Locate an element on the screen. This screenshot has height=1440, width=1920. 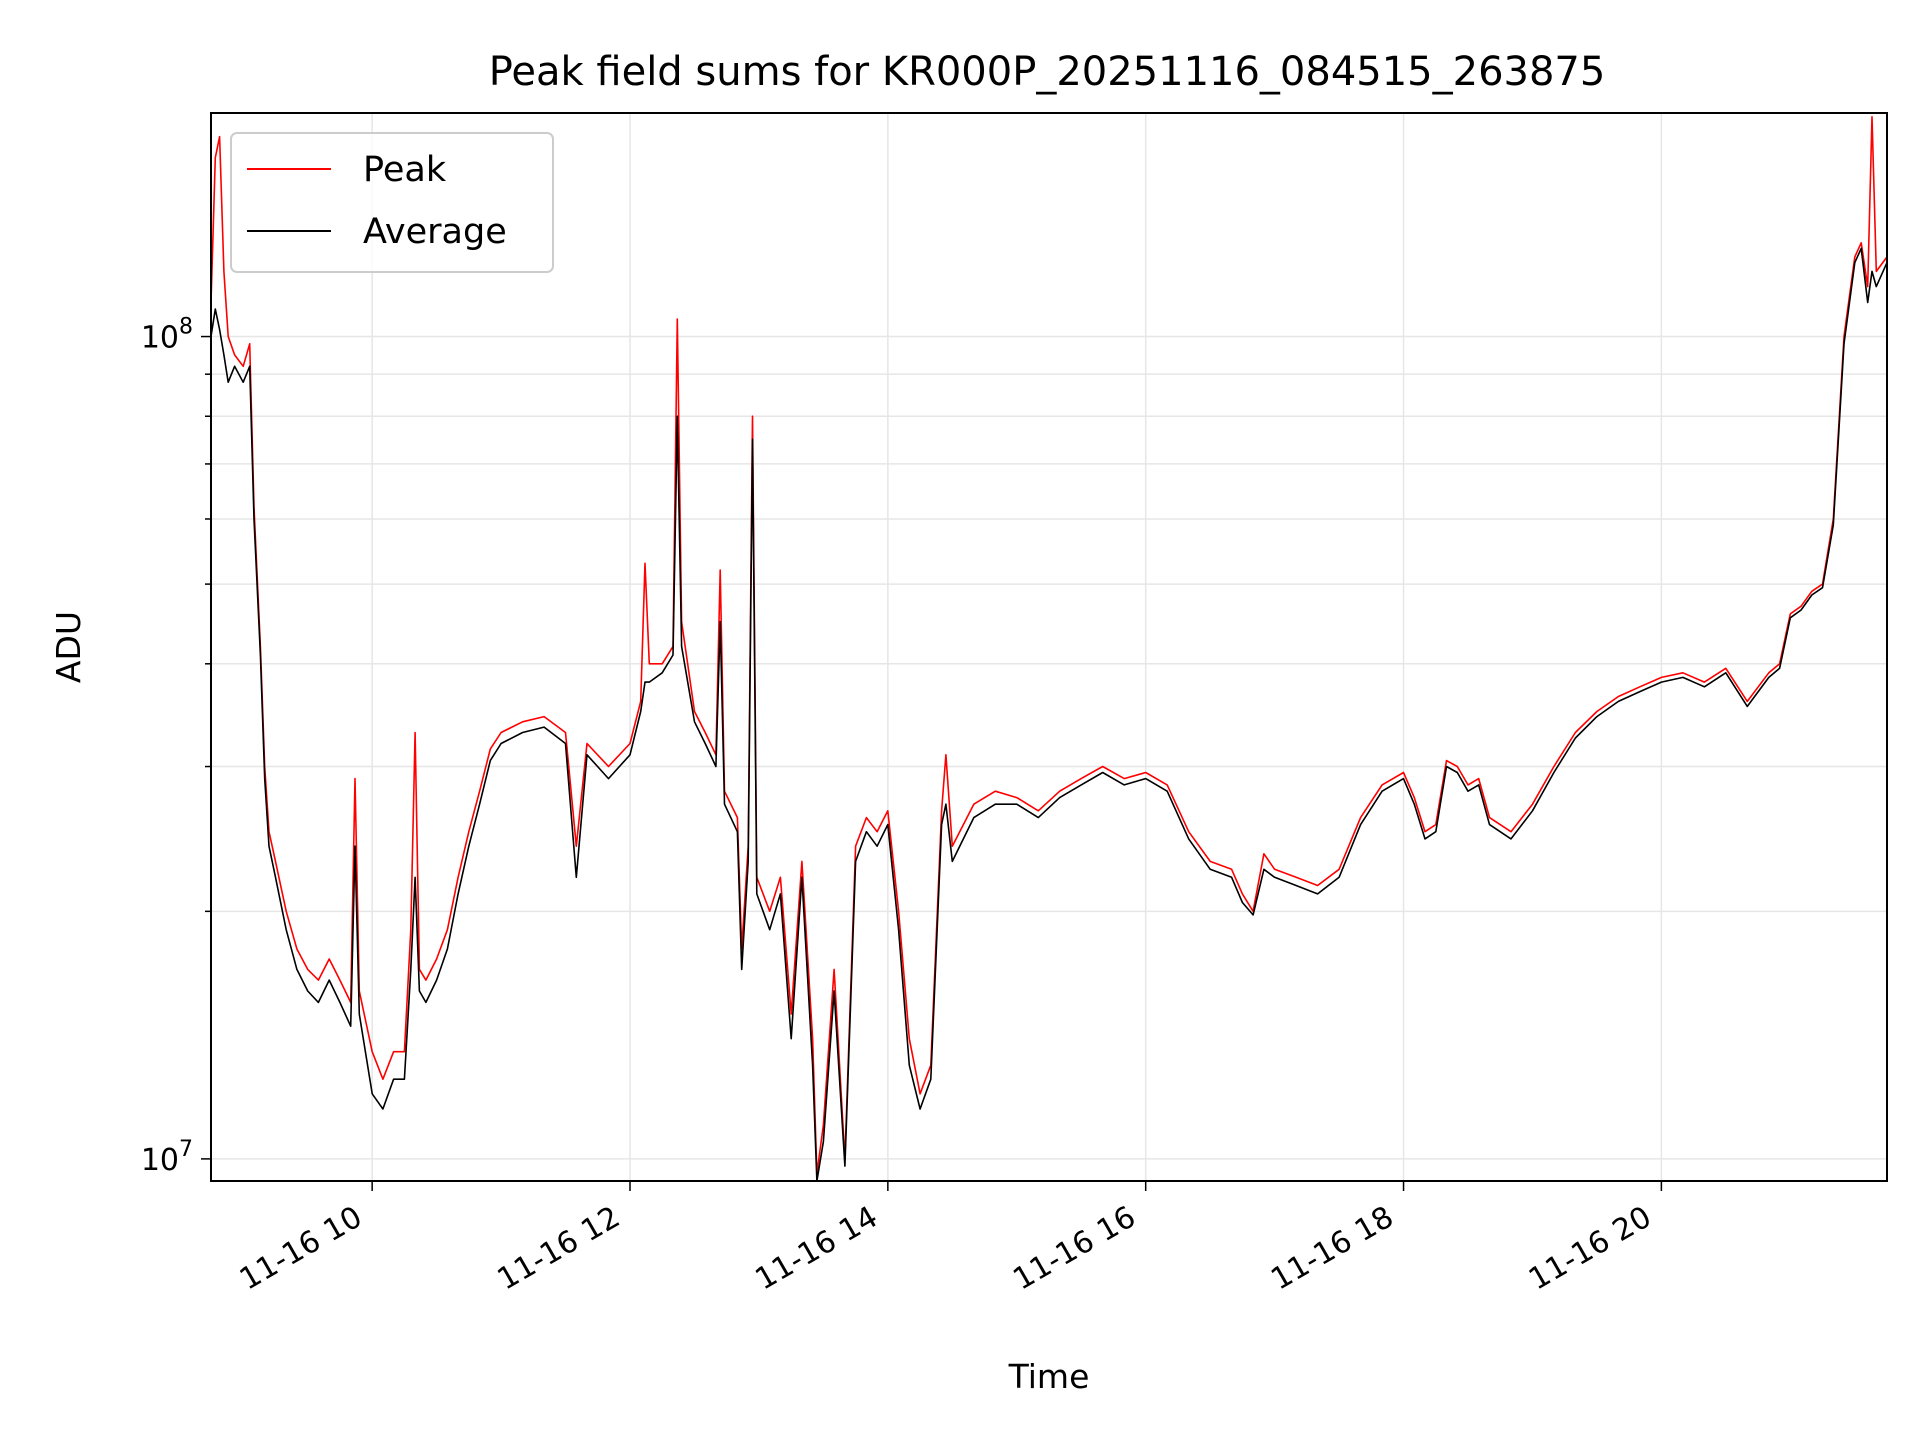
legend-label-average: Average is located at coordinates (435, 232).